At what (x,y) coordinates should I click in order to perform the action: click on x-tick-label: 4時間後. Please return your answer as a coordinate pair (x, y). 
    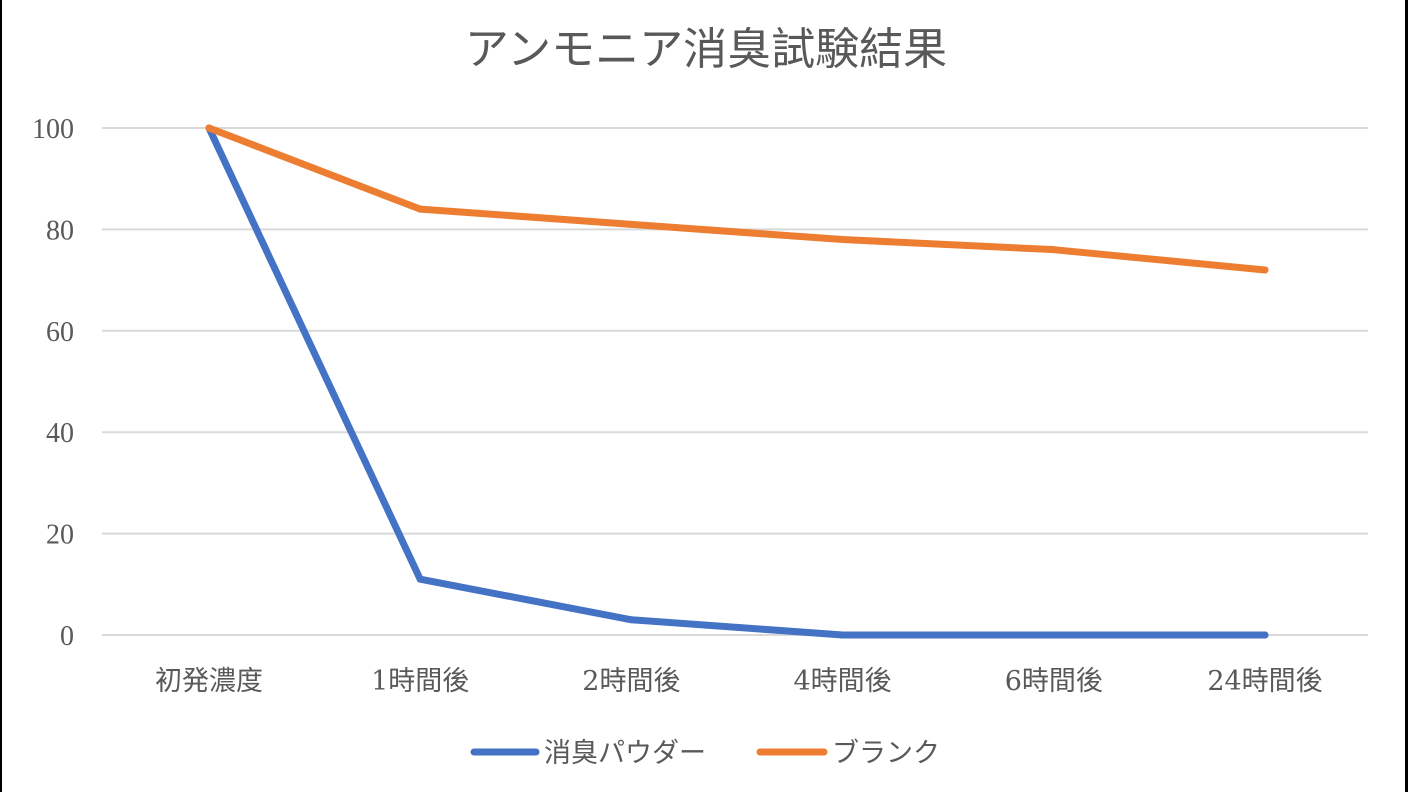
    Looking at the image, I should click on (843, 681).